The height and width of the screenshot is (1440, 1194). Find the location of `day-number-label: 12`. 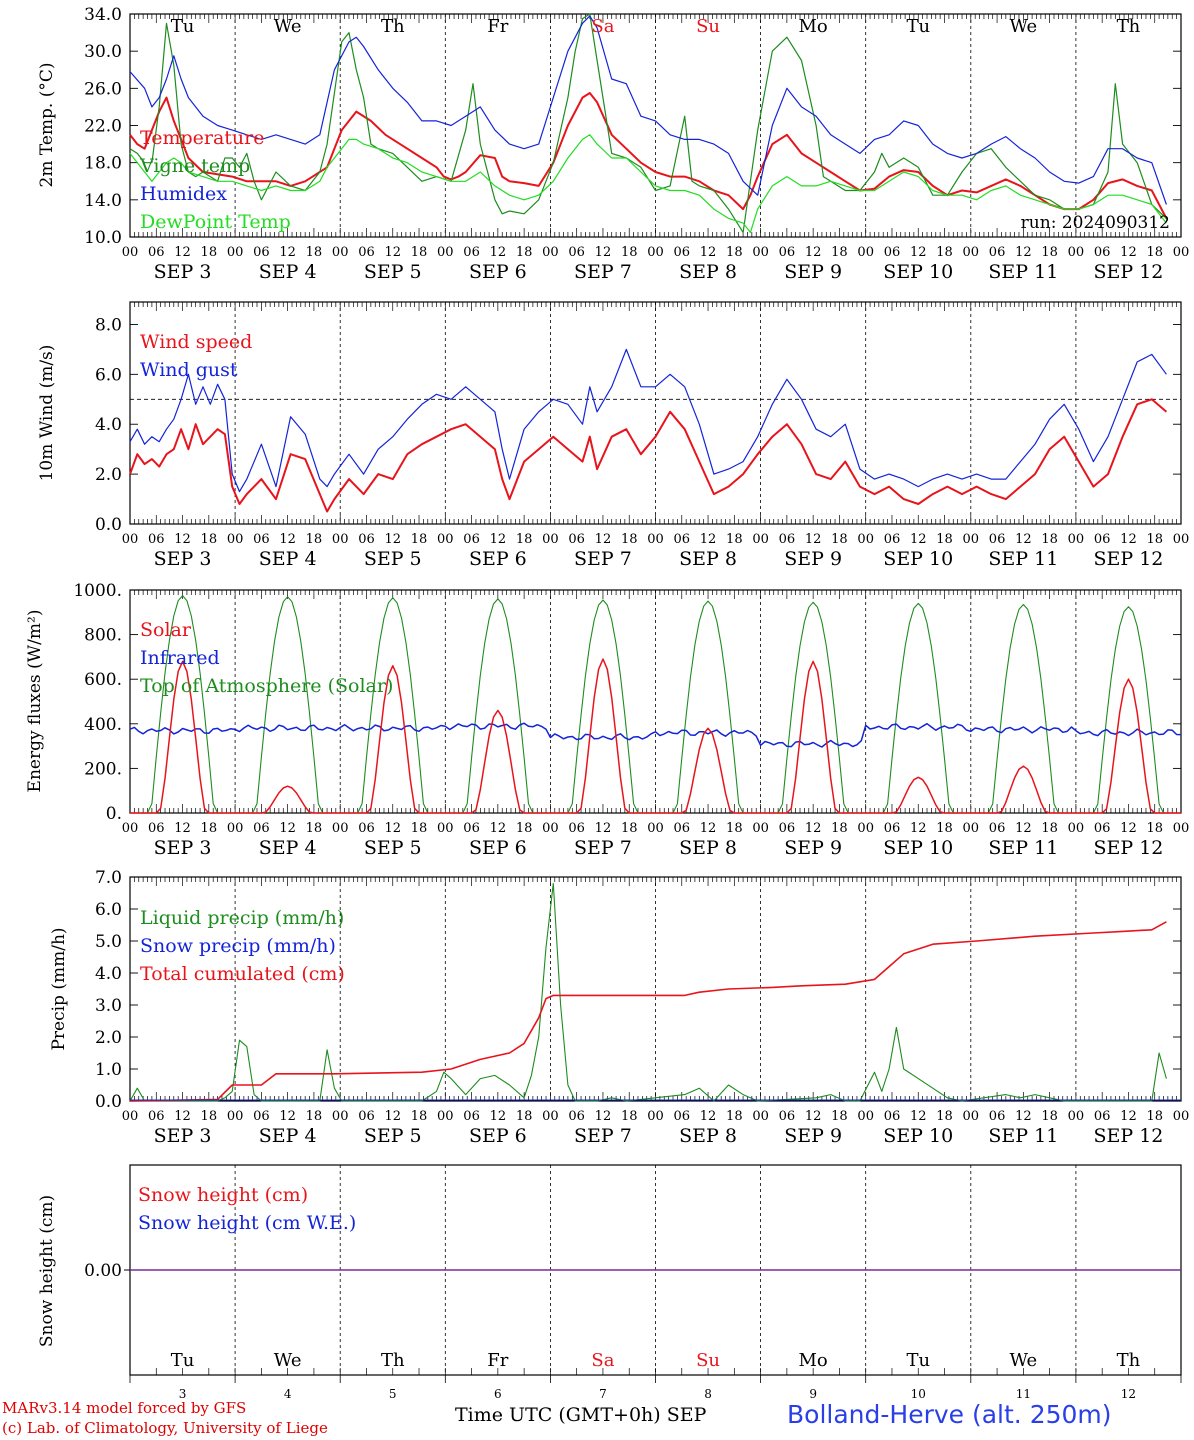

day-number-label: 12 is located at coordinates (1128, 1393).